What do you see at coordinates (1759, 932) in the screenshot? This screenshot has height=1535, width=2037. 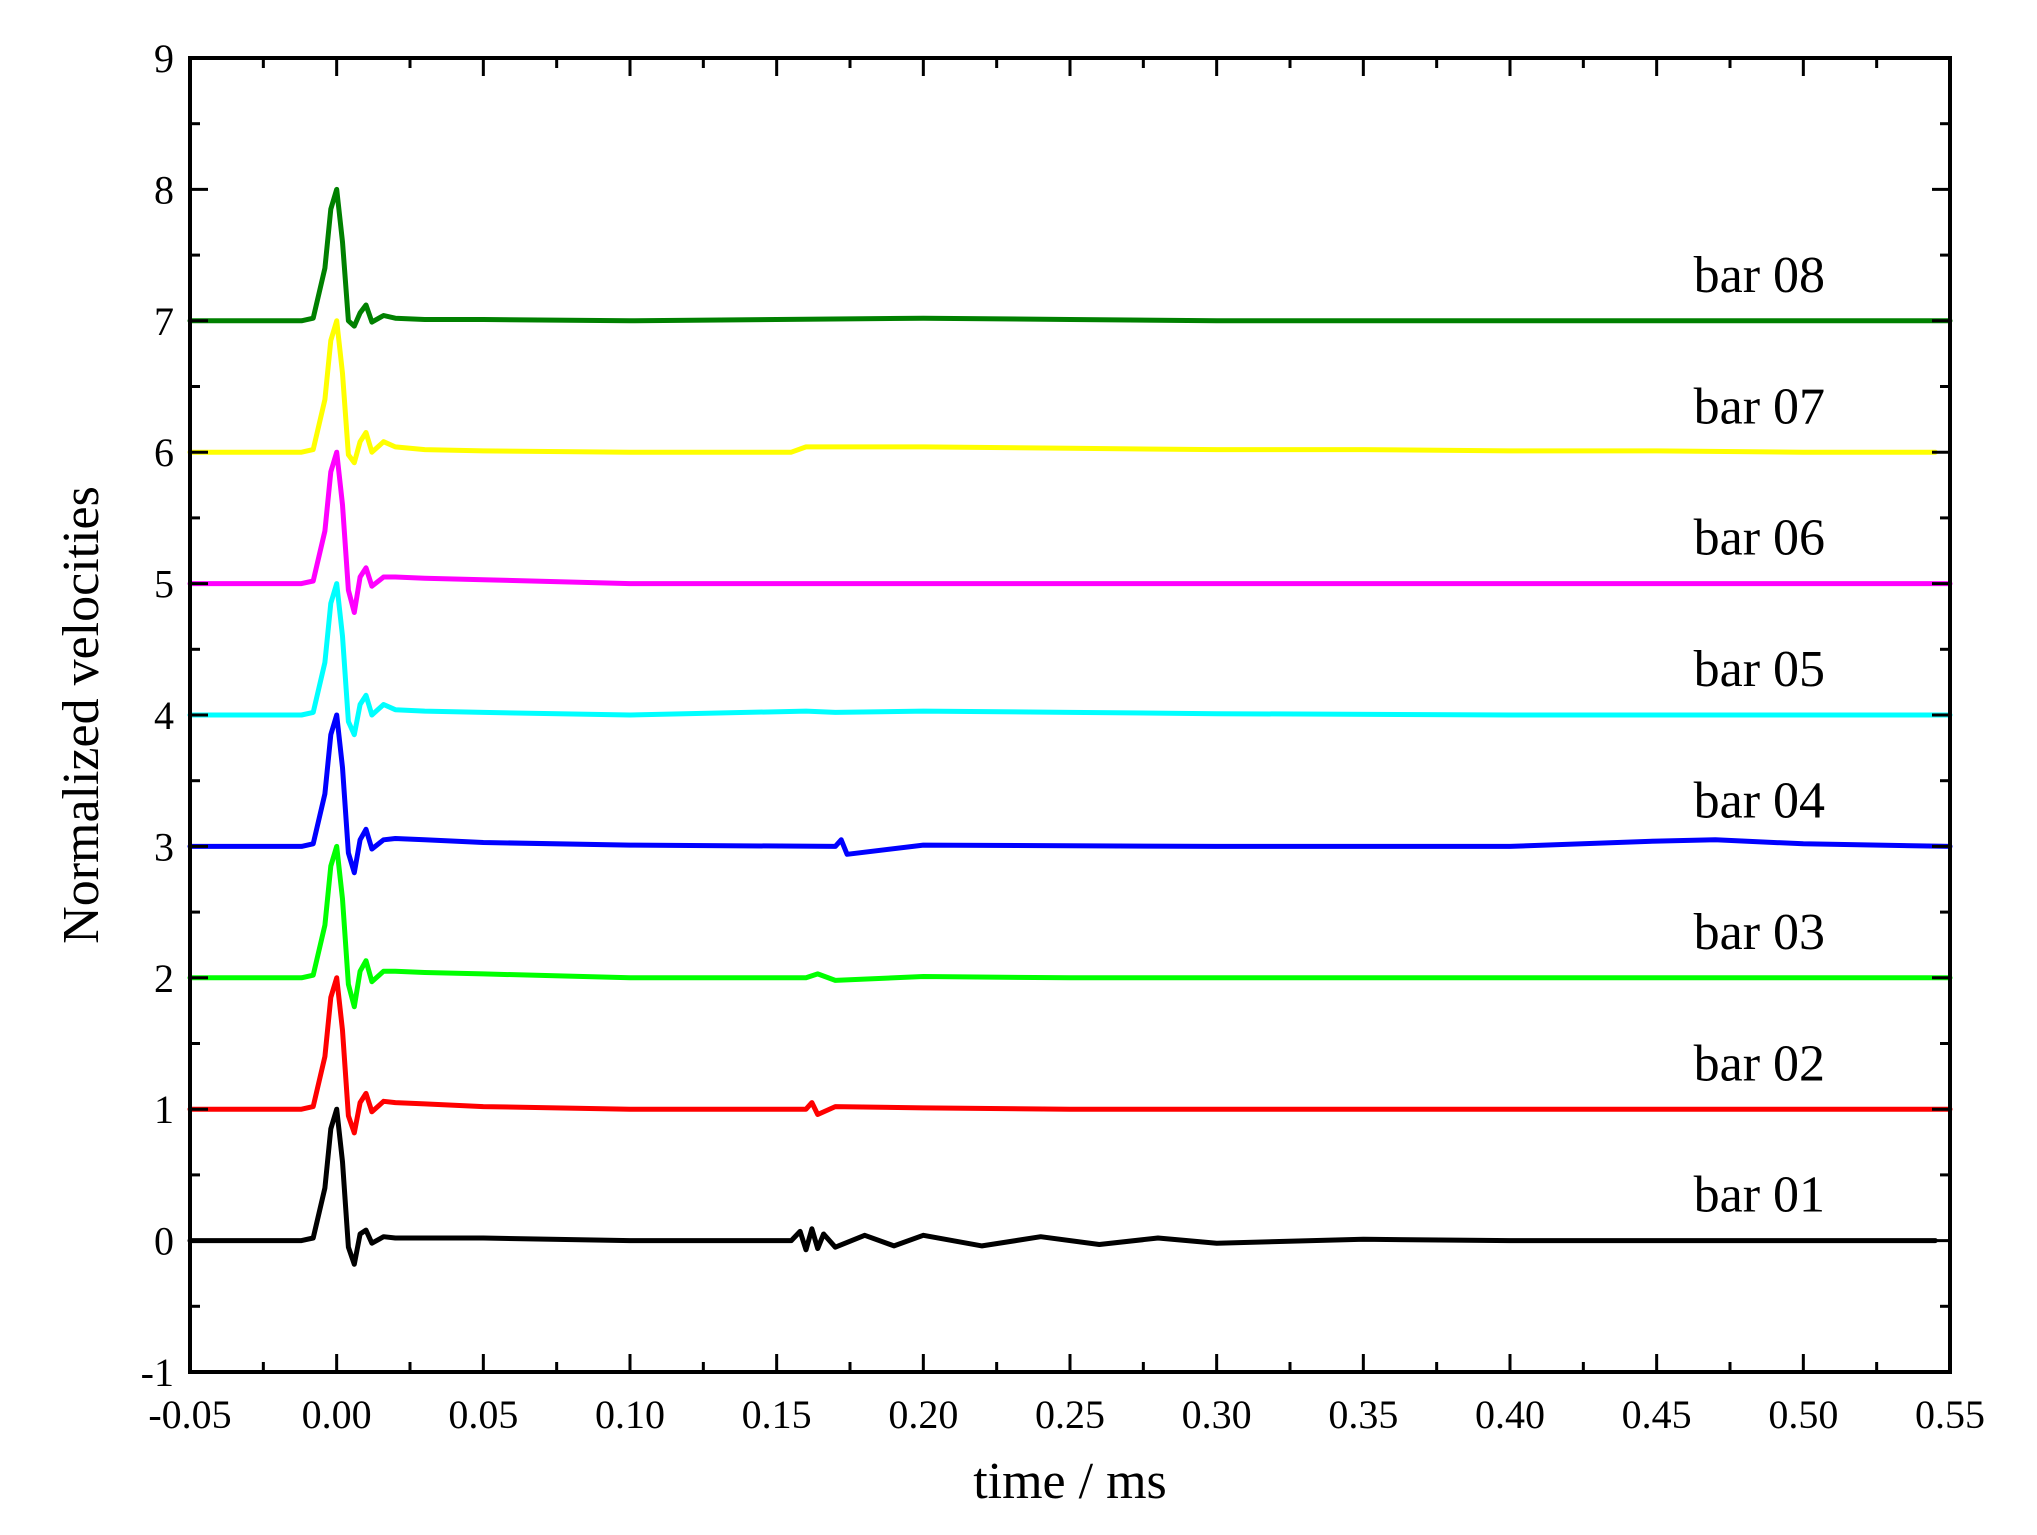 I see `series-label-3: bar 03` at bounding box center [1759, 932].